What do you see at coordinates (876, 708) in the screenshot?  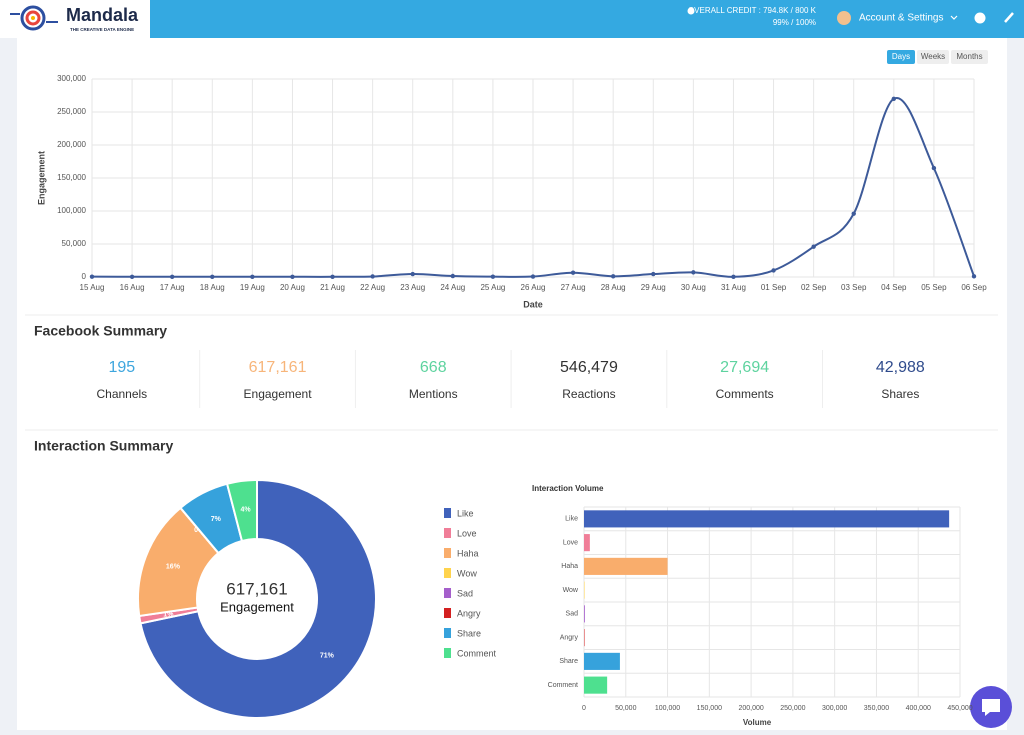 I see `x-tick-label: 350,000` at bounding box center [876, 708].